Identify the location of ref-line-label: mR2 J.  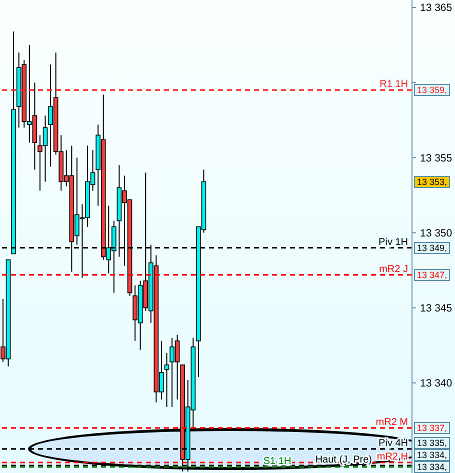
(393, 269).